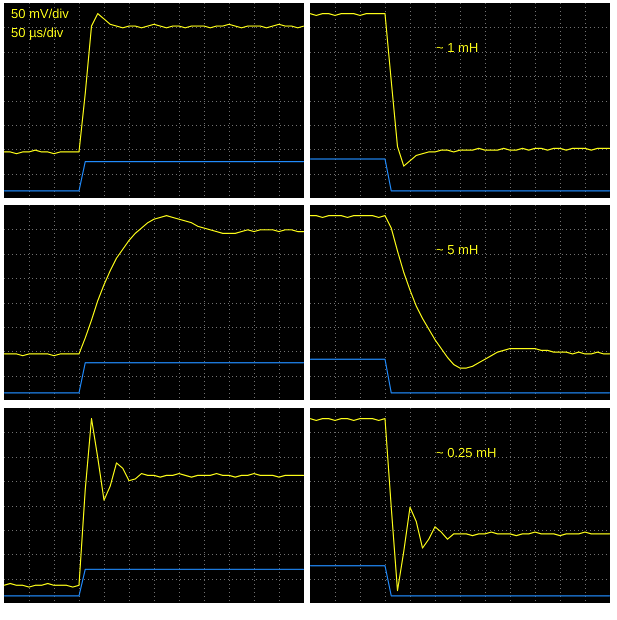 The width and height of the screenshot is (617, 620). I want to click on annotation: ~ 1 mH, so click(457, 48).